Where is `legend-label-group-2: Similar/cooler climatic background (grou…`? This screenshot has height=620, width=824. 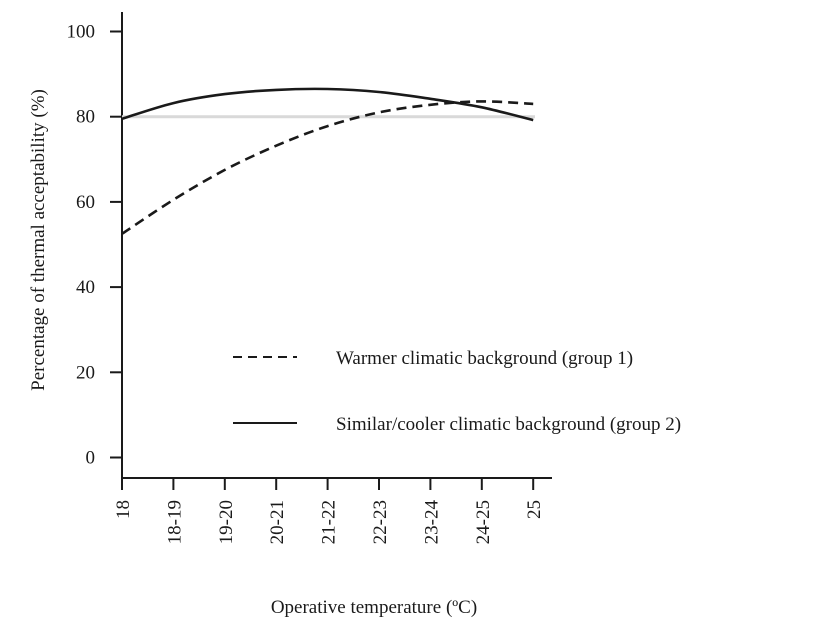 legend-label-group-2: Similar/cooler climatic background (grou… is located at coordinates (508, 424).